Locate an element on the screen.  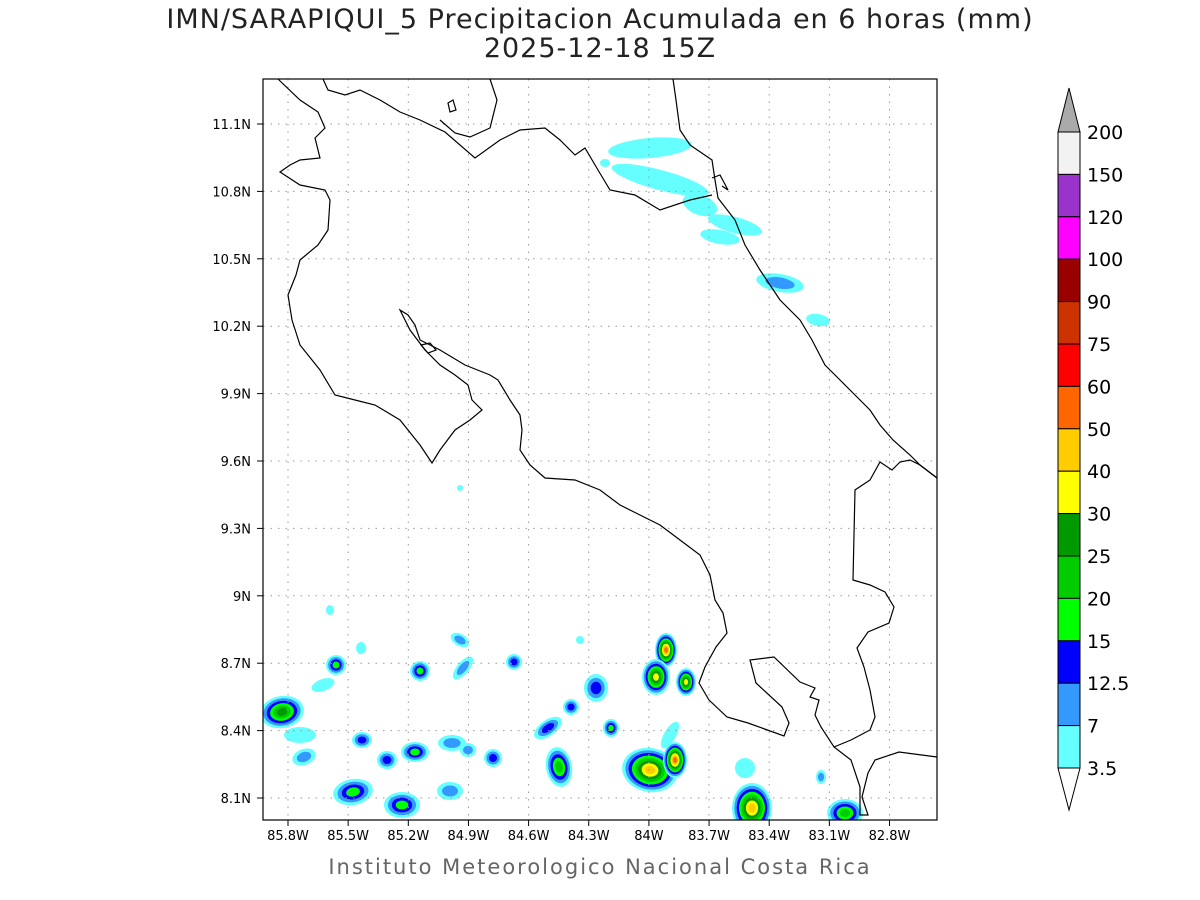
lon-tick-label: 85.2W is located at coordinates (408, 836).